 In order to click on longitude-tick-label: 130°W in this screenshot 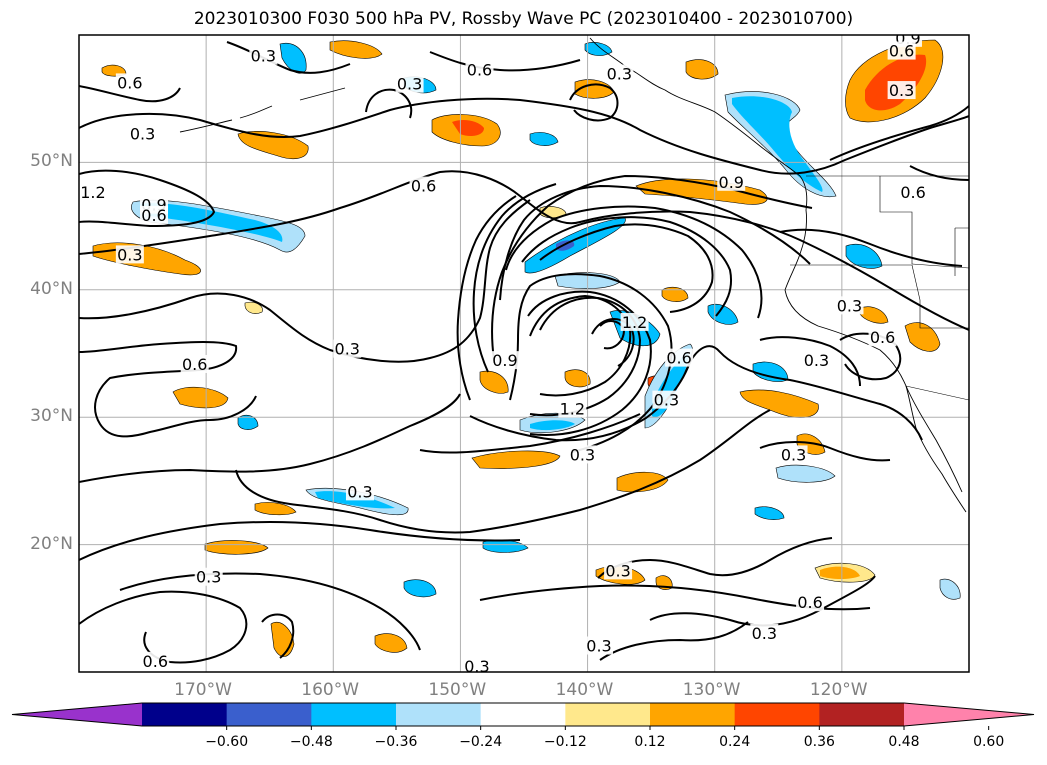, I will do `click(711, 690)`.